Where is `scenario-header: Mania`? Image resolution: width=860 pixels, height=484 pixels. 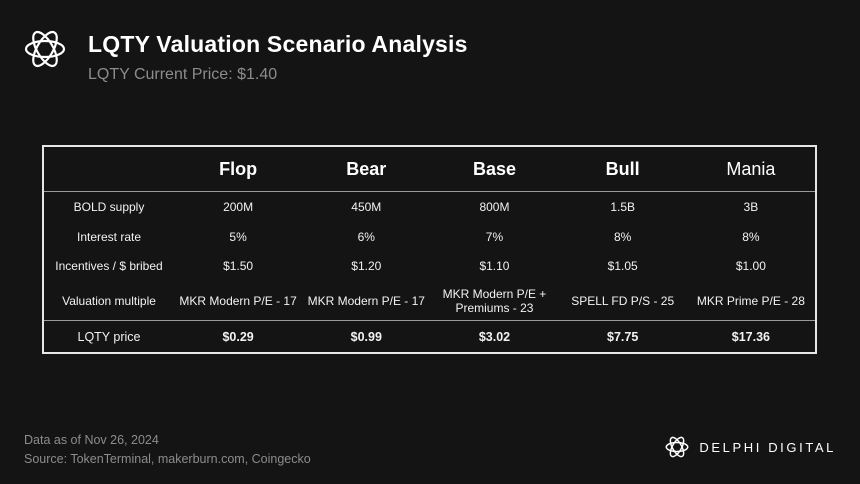
scenario-header: Mania is located at coordinates (750, 169).